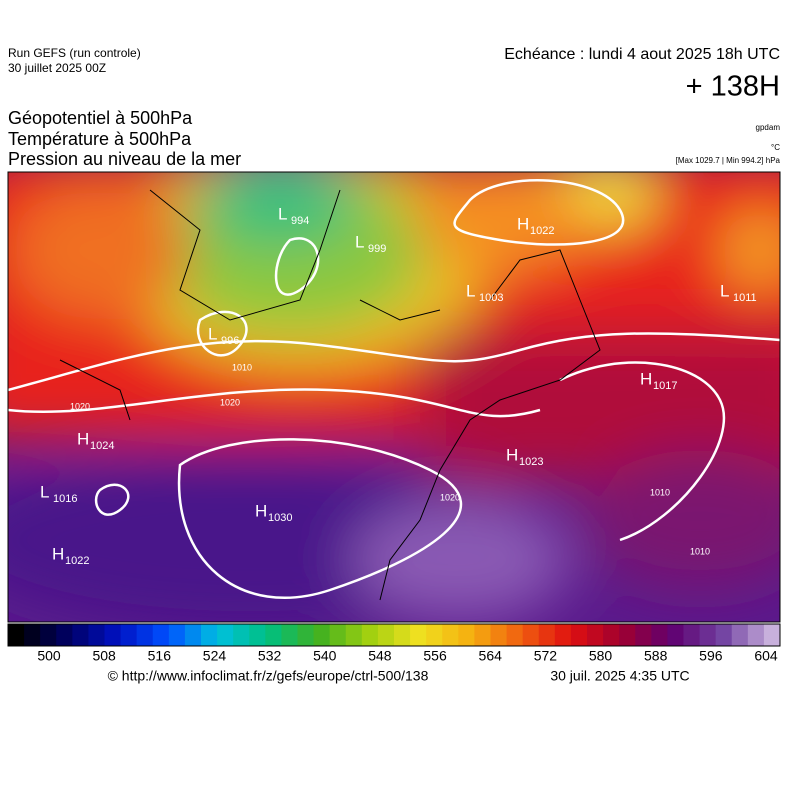 The width and height of the screenshot is (788, 794). What do you see at coordinates (270, 656) in the screenshot?
I see `colorbar-tick-label: 532` at bounding box center [270, 656].